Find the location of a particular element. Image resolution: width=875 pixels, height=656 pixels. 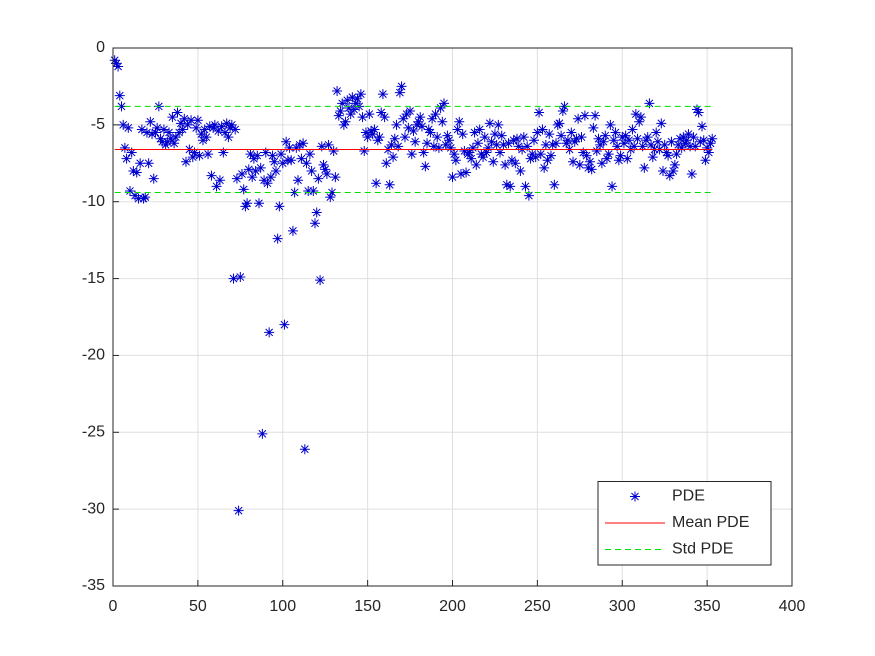

y-tick-label: -10 is located at coordinates (93, 201).